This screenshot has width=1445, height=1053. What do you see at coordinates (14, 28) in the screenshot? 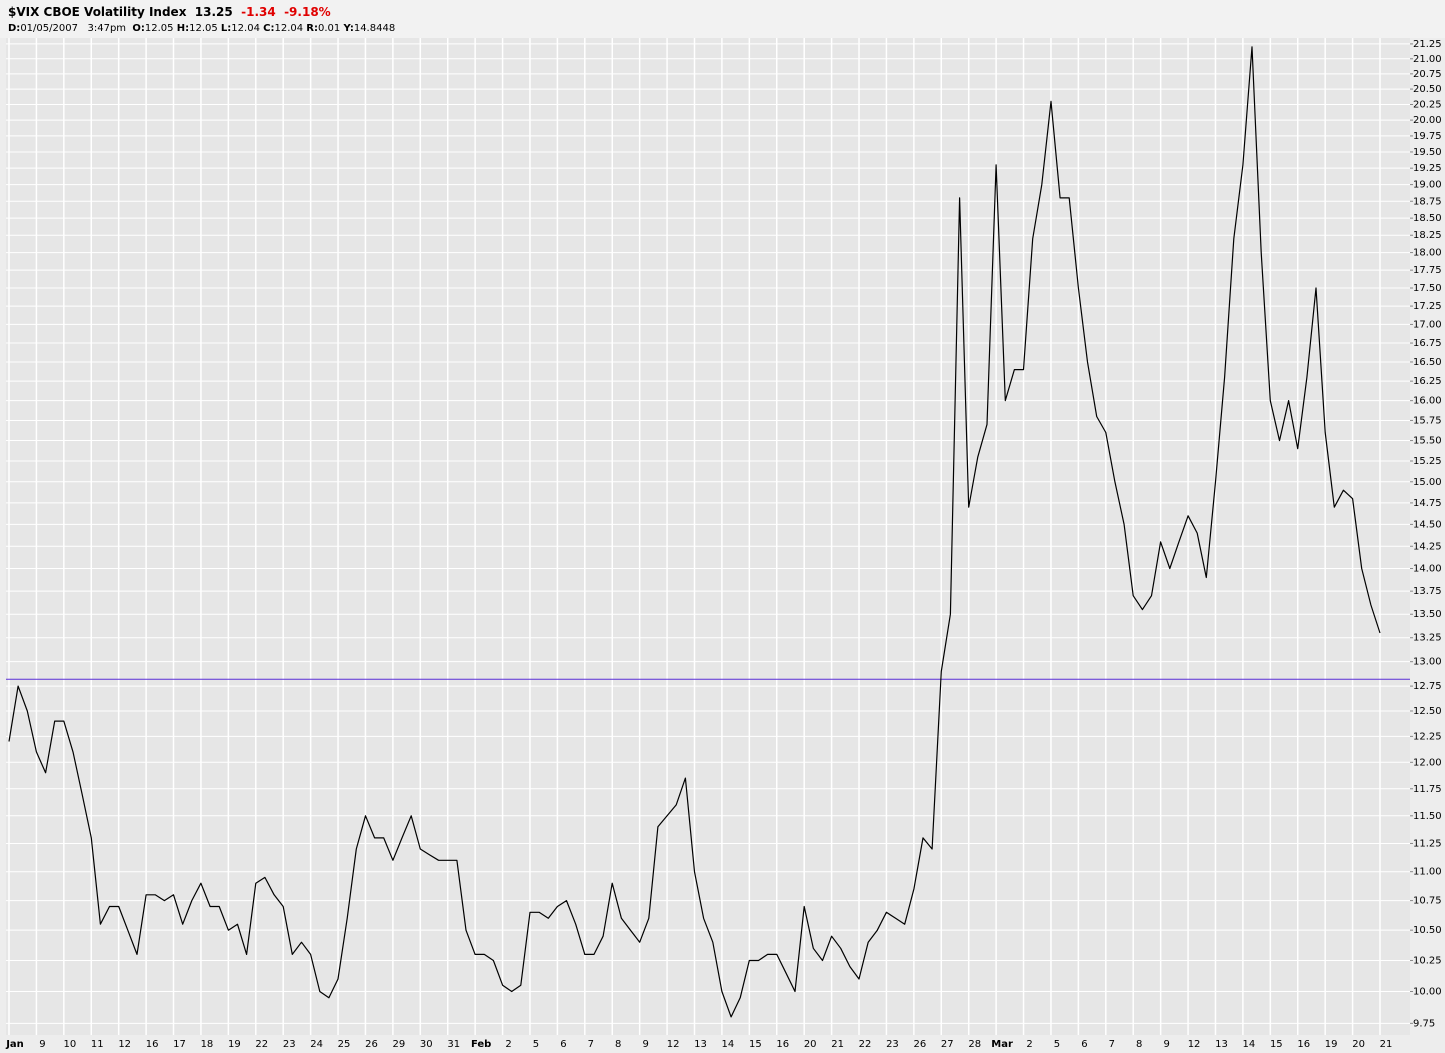
I see `info-label: D:` at bounding box center [14, 28].